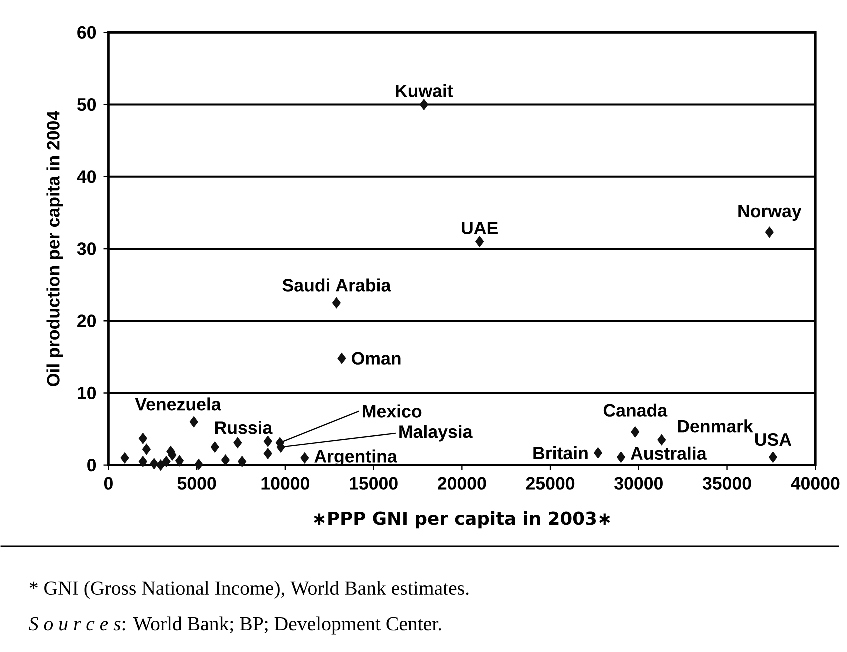 Image resolution: width=847 pixels, height=652 pixels. Describe the element at coordinates (86, 249) in the screenshot. I see `y-tick-label: 30` at that location.